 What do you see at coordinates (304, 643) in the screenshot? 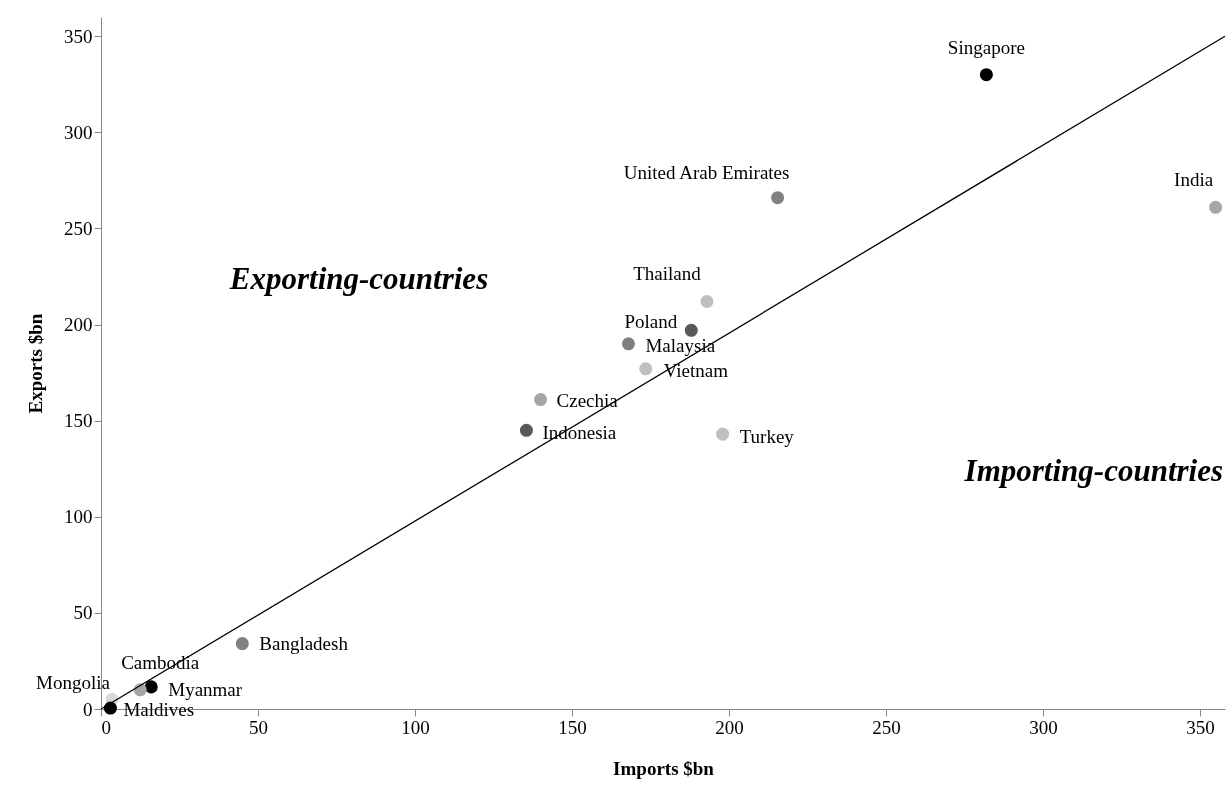
I see `series-label: Bangladesh` at bounding box center [304, 643].